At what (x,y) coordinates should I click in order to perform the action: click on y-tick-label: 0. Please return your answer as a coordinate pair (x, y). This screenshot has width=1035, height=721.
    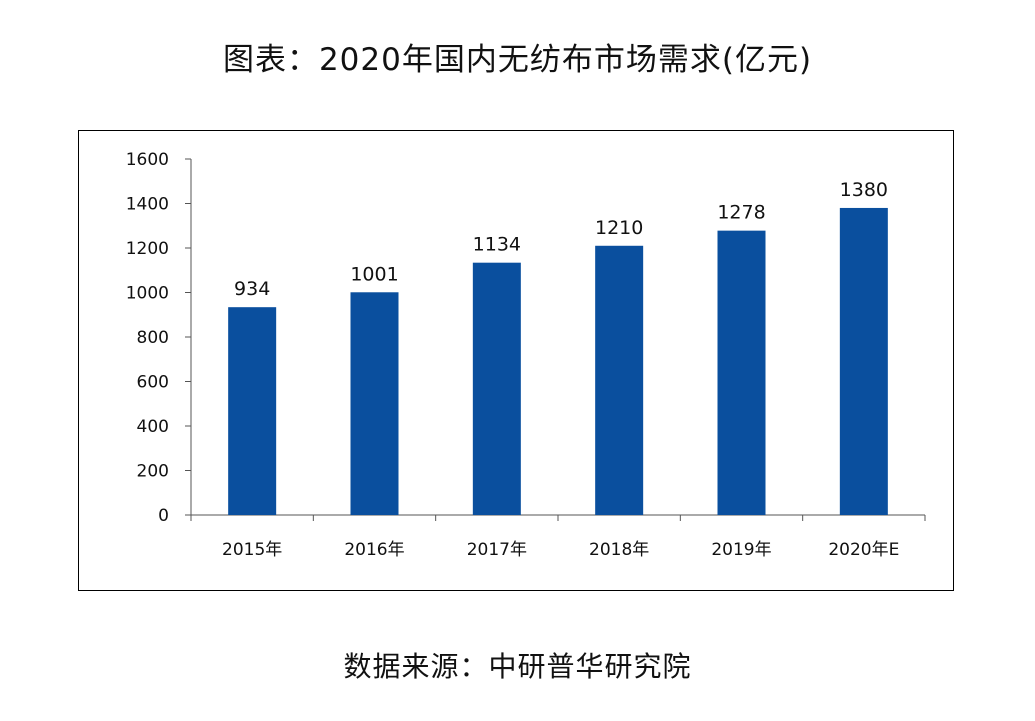
    Looking at the image, I should click on (163, 516).